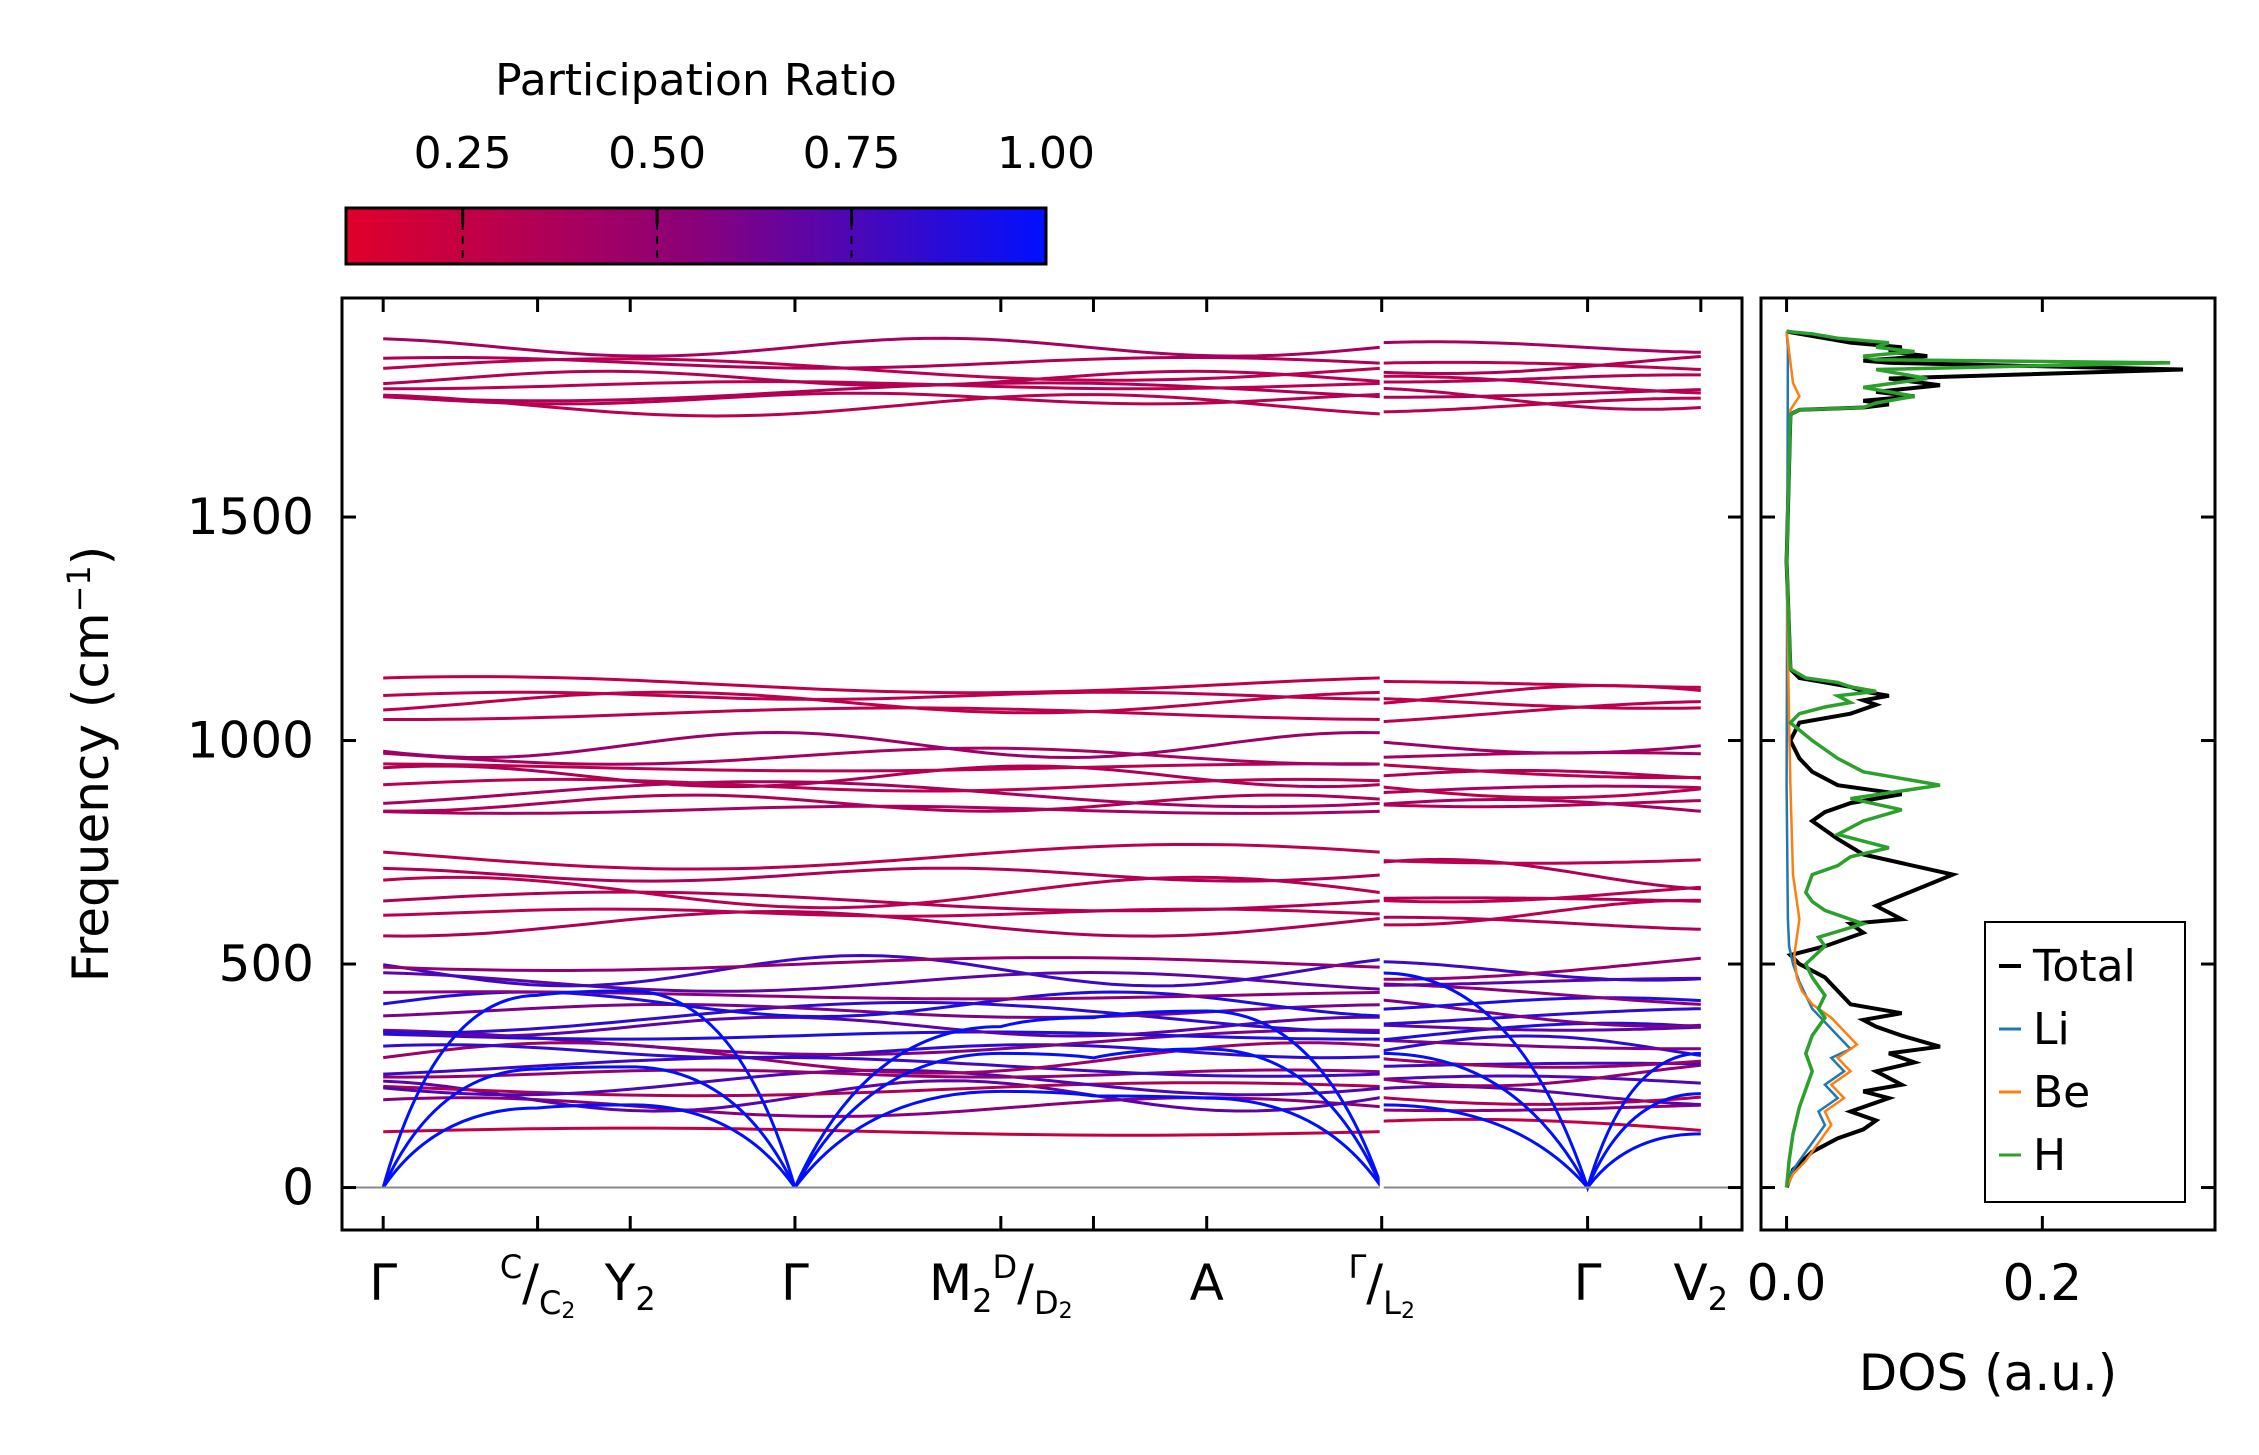 The width and height of the screenshot is (2259, 1455). What do you see at coordinates (79, 588) in the screenshot?
I see `y-axis-label-exponent: −1` at bounding box center [79, 588].